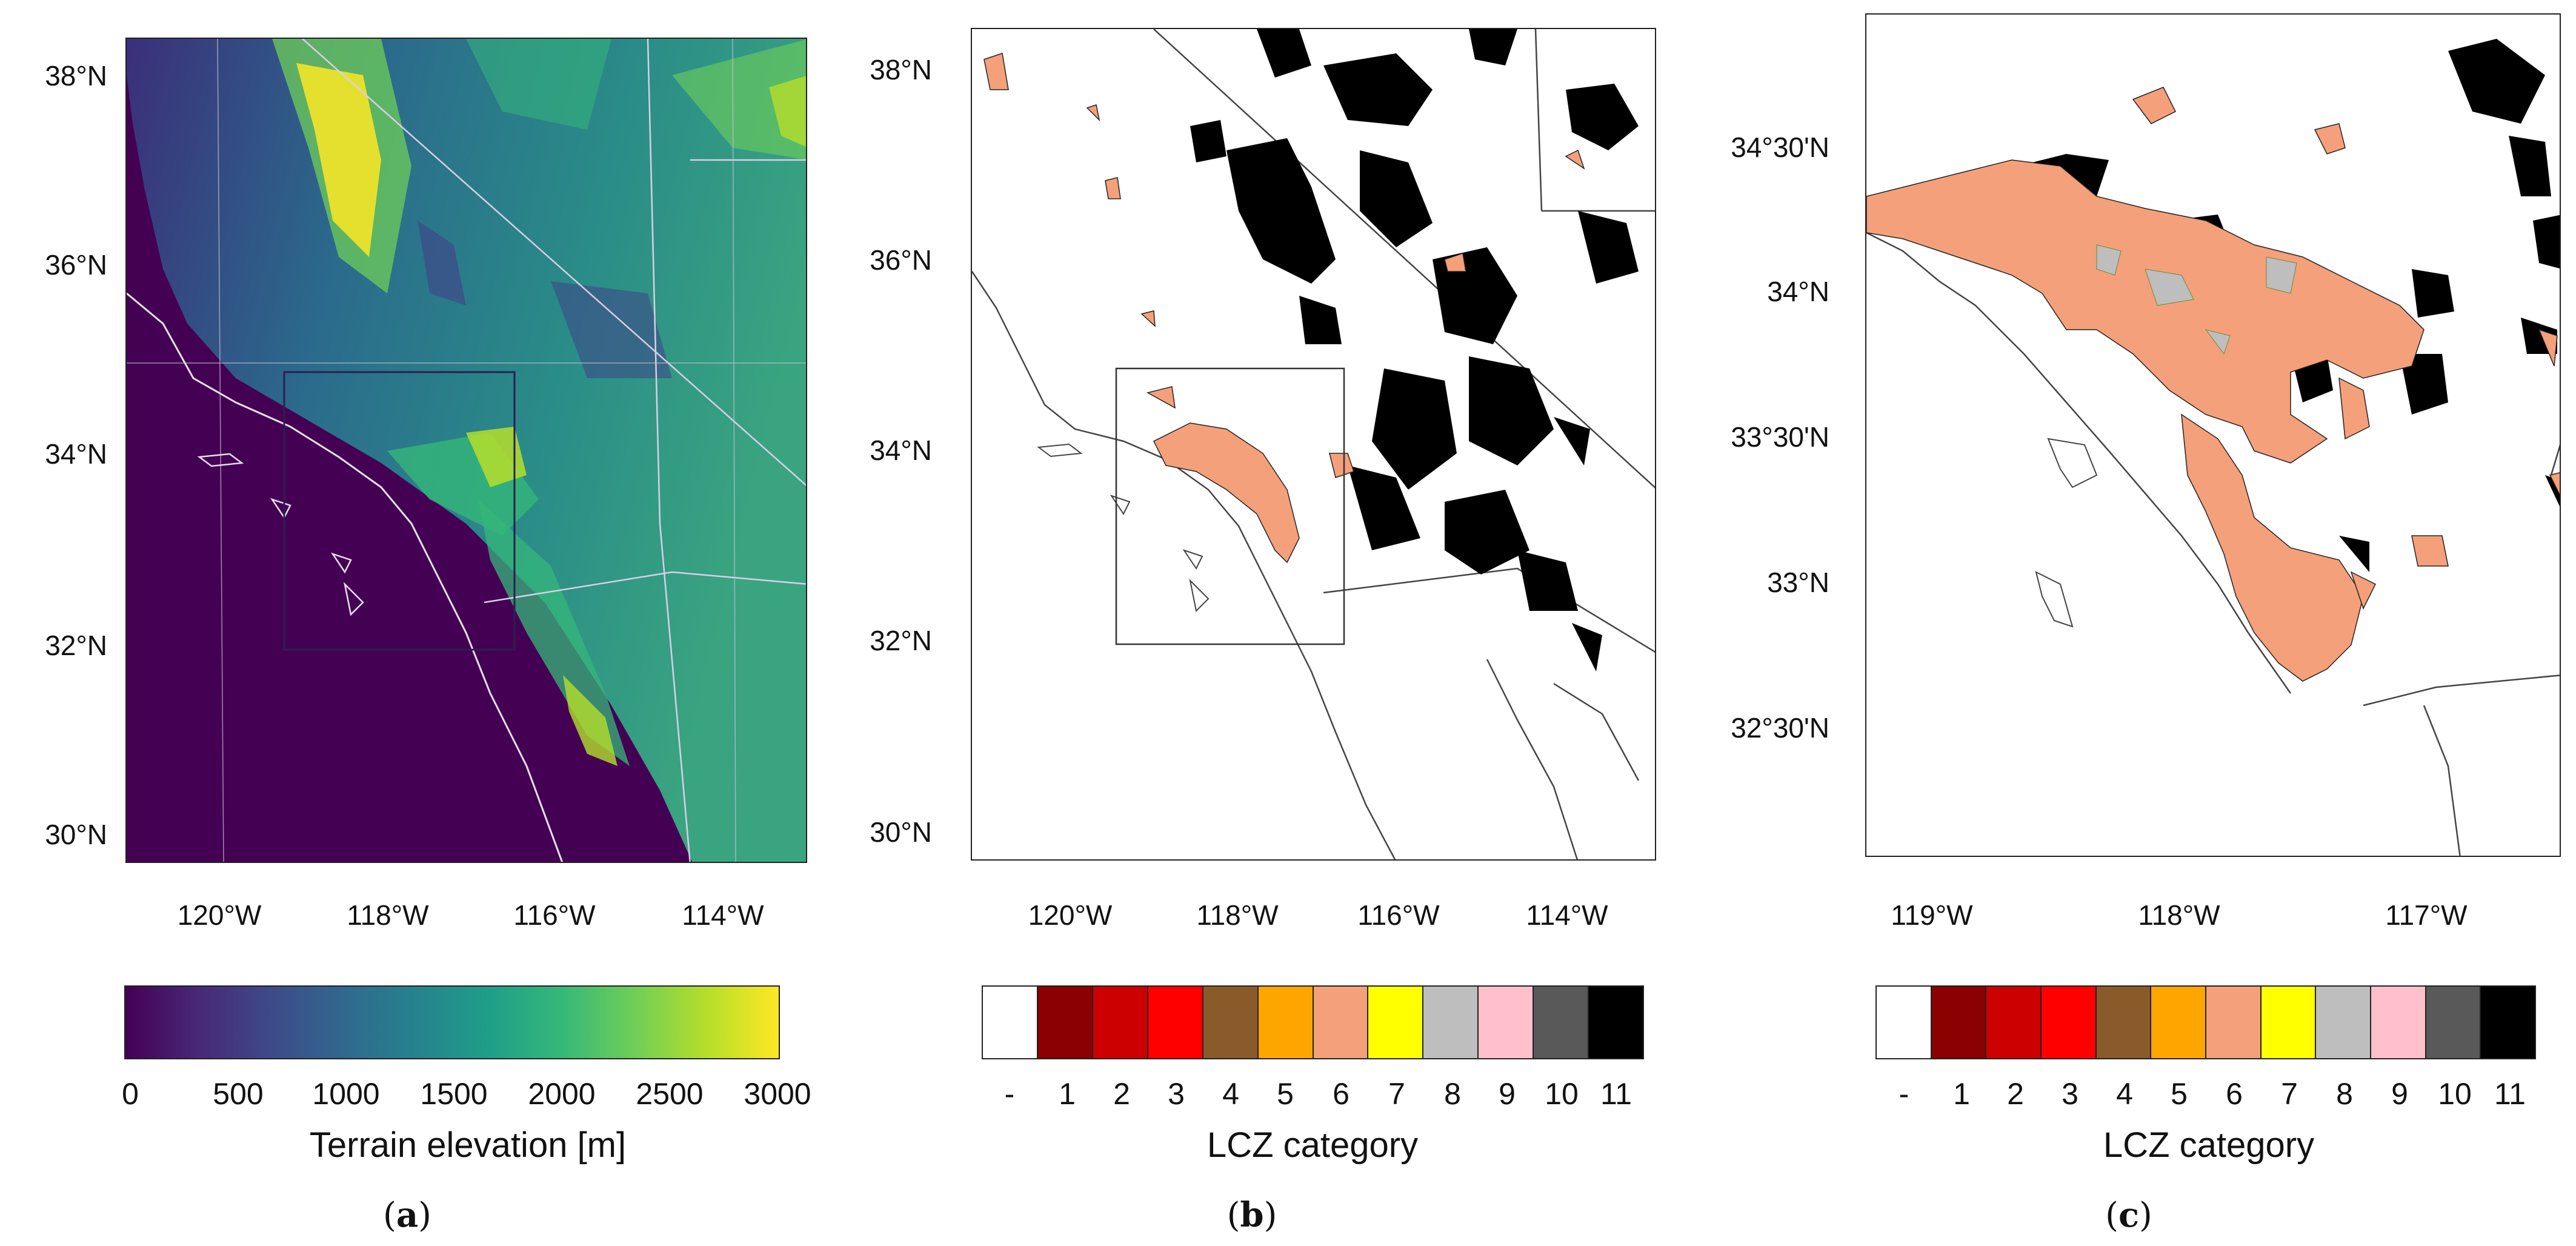  What do you see at coordinates (2426, 915) in the screenshot?
I see `lon-label: 117°W` at bounding box center [2426, 915].